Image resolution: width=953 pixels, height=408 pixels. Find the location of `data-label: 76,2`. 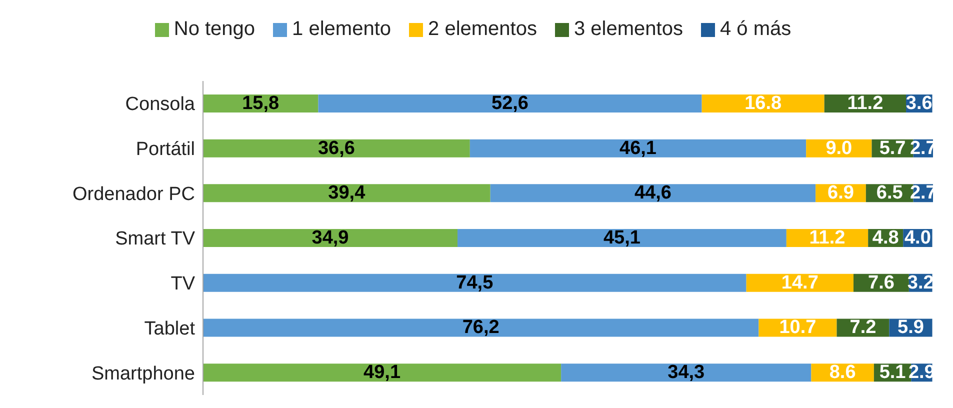

data-label: 76,2 is located at coordinates (481, 327).